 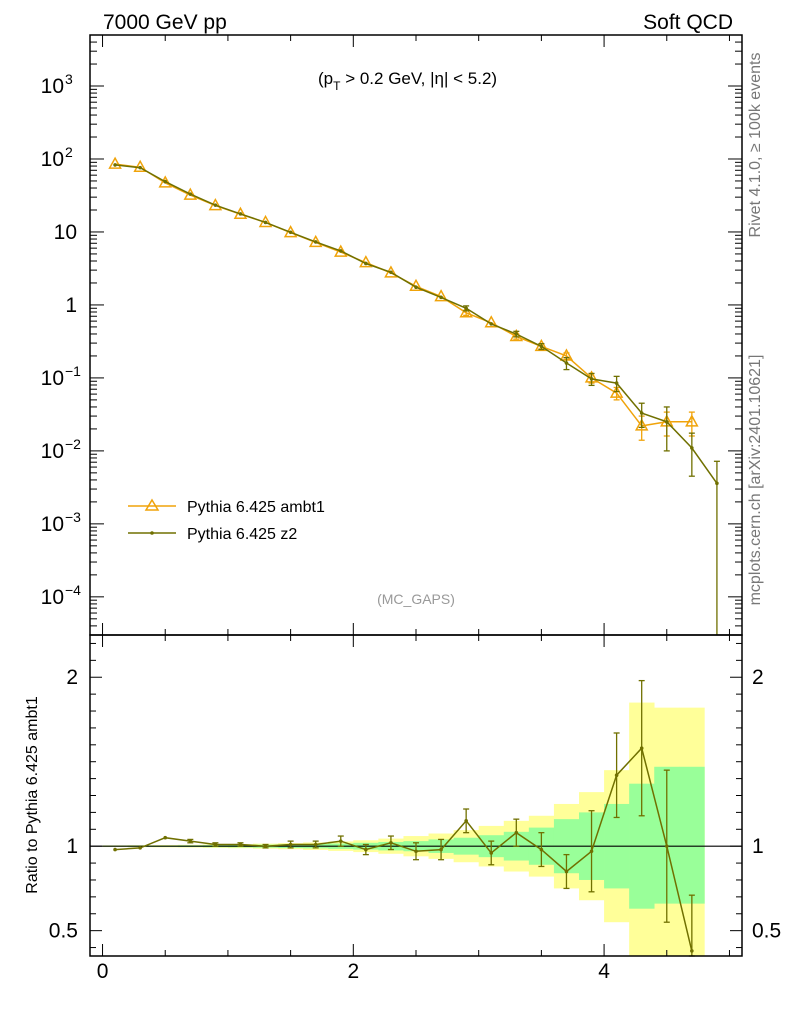 What do you see at coordinates (755, 480) in the screenshot?
I see `mcplots-label: mcplots.cern.ch [arXiv:2401.10621]` at bounding box center [755, 480].